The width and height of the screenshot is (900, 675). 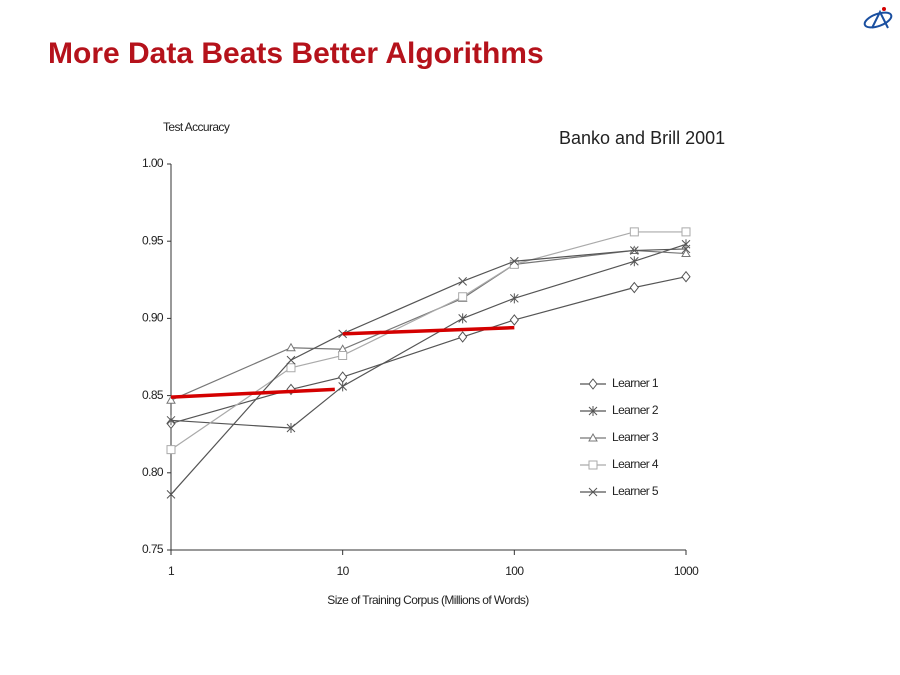 I want to click on y-tick-label: 1.00, so click(x=153, y=163).